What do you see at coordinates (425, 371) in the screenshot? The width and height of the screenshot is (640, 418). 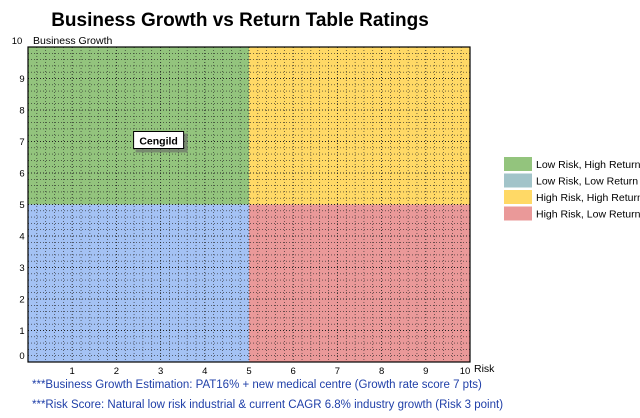 I see `x-tick-label: 9` at bounding box center [425, 371].